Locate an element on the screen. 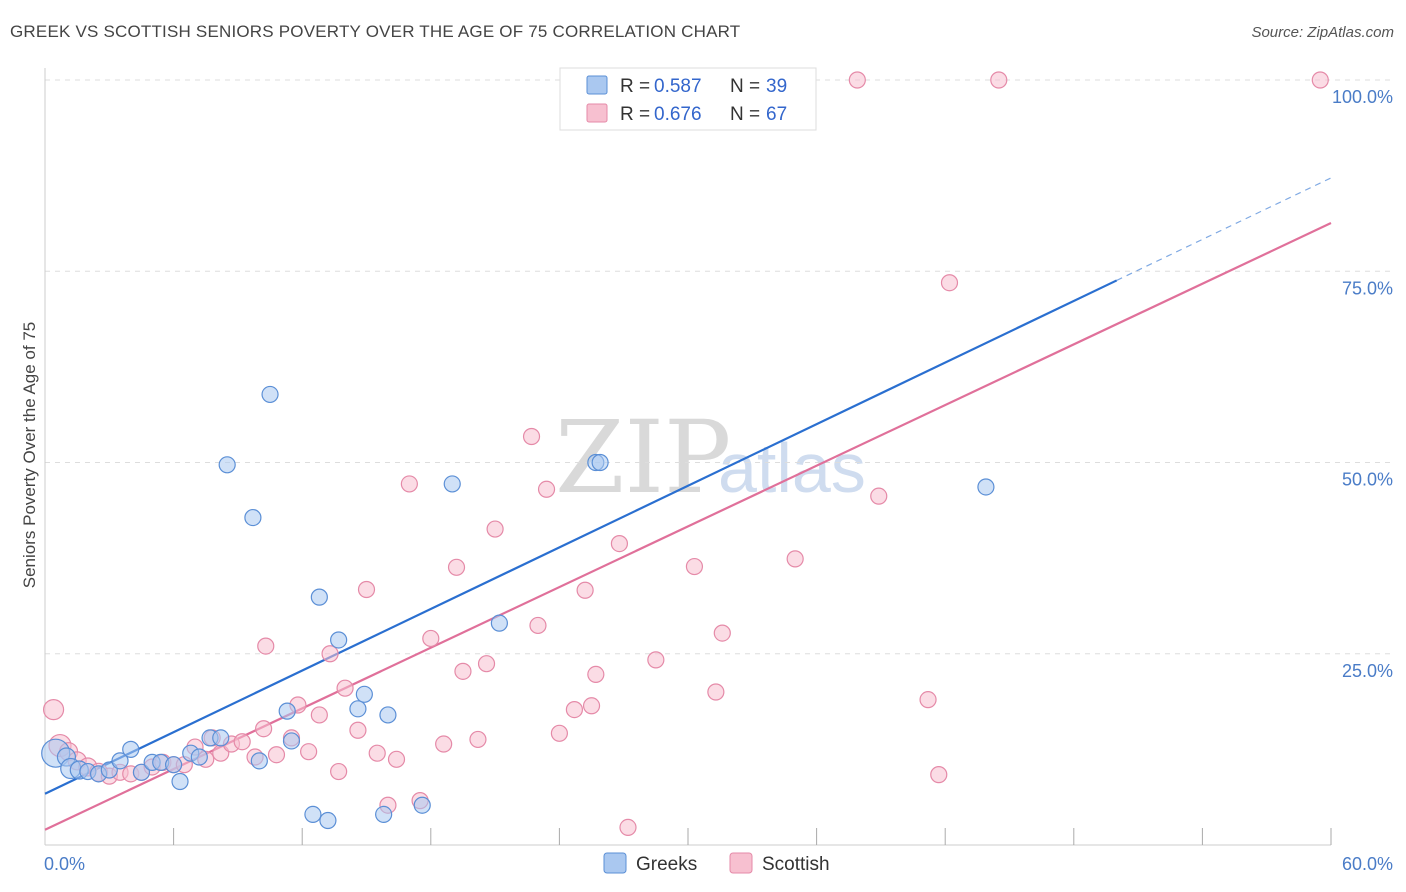 The height and width of the screenshot is (892, 1406). correlation-legend: R = 0.587 N = 39 R = 0.676 N = 67 is located at coordinates (688, 99).